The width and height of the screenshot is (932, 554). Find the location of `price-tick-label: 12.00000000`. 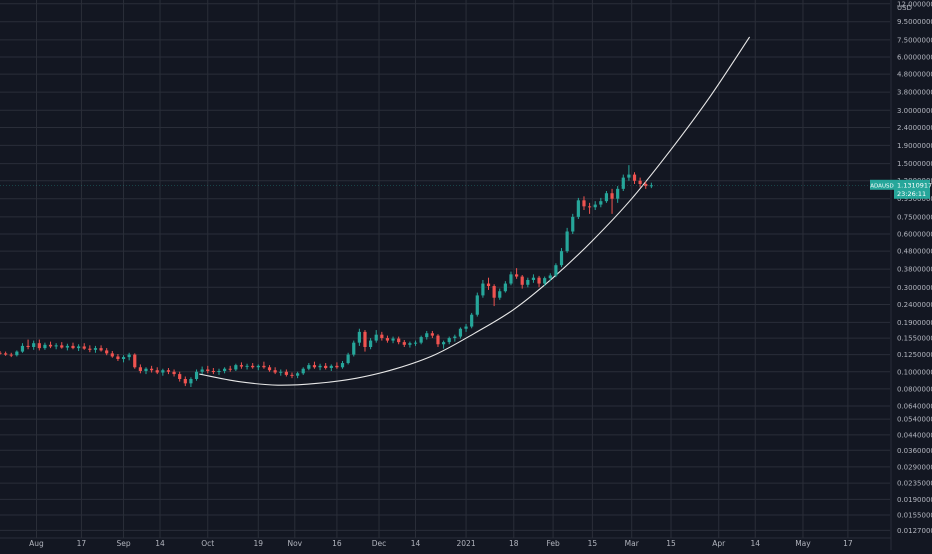

price-tick-label: 12.00000000 is located at coordinates (914, 4).